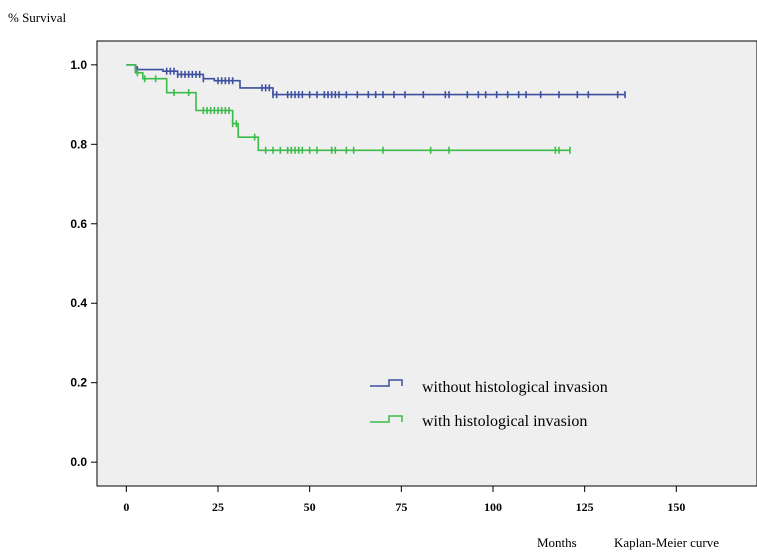 The width and height of the screenshot is (757, 553). I want to click on survival-curve, so click(348, 108).